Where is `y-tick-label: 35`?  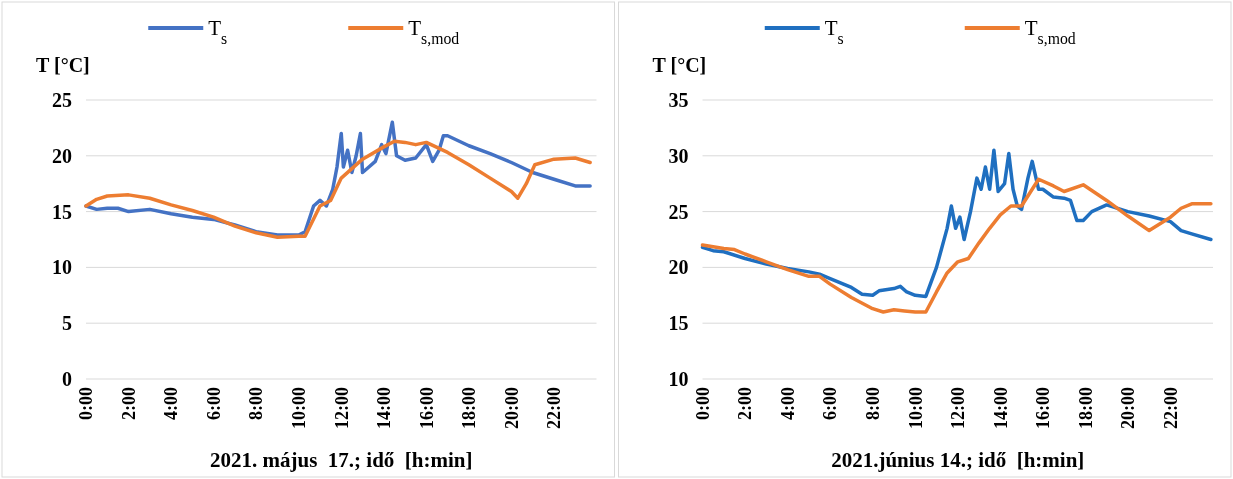
y-tick-label: 35 is located at coordinates (678, 100).